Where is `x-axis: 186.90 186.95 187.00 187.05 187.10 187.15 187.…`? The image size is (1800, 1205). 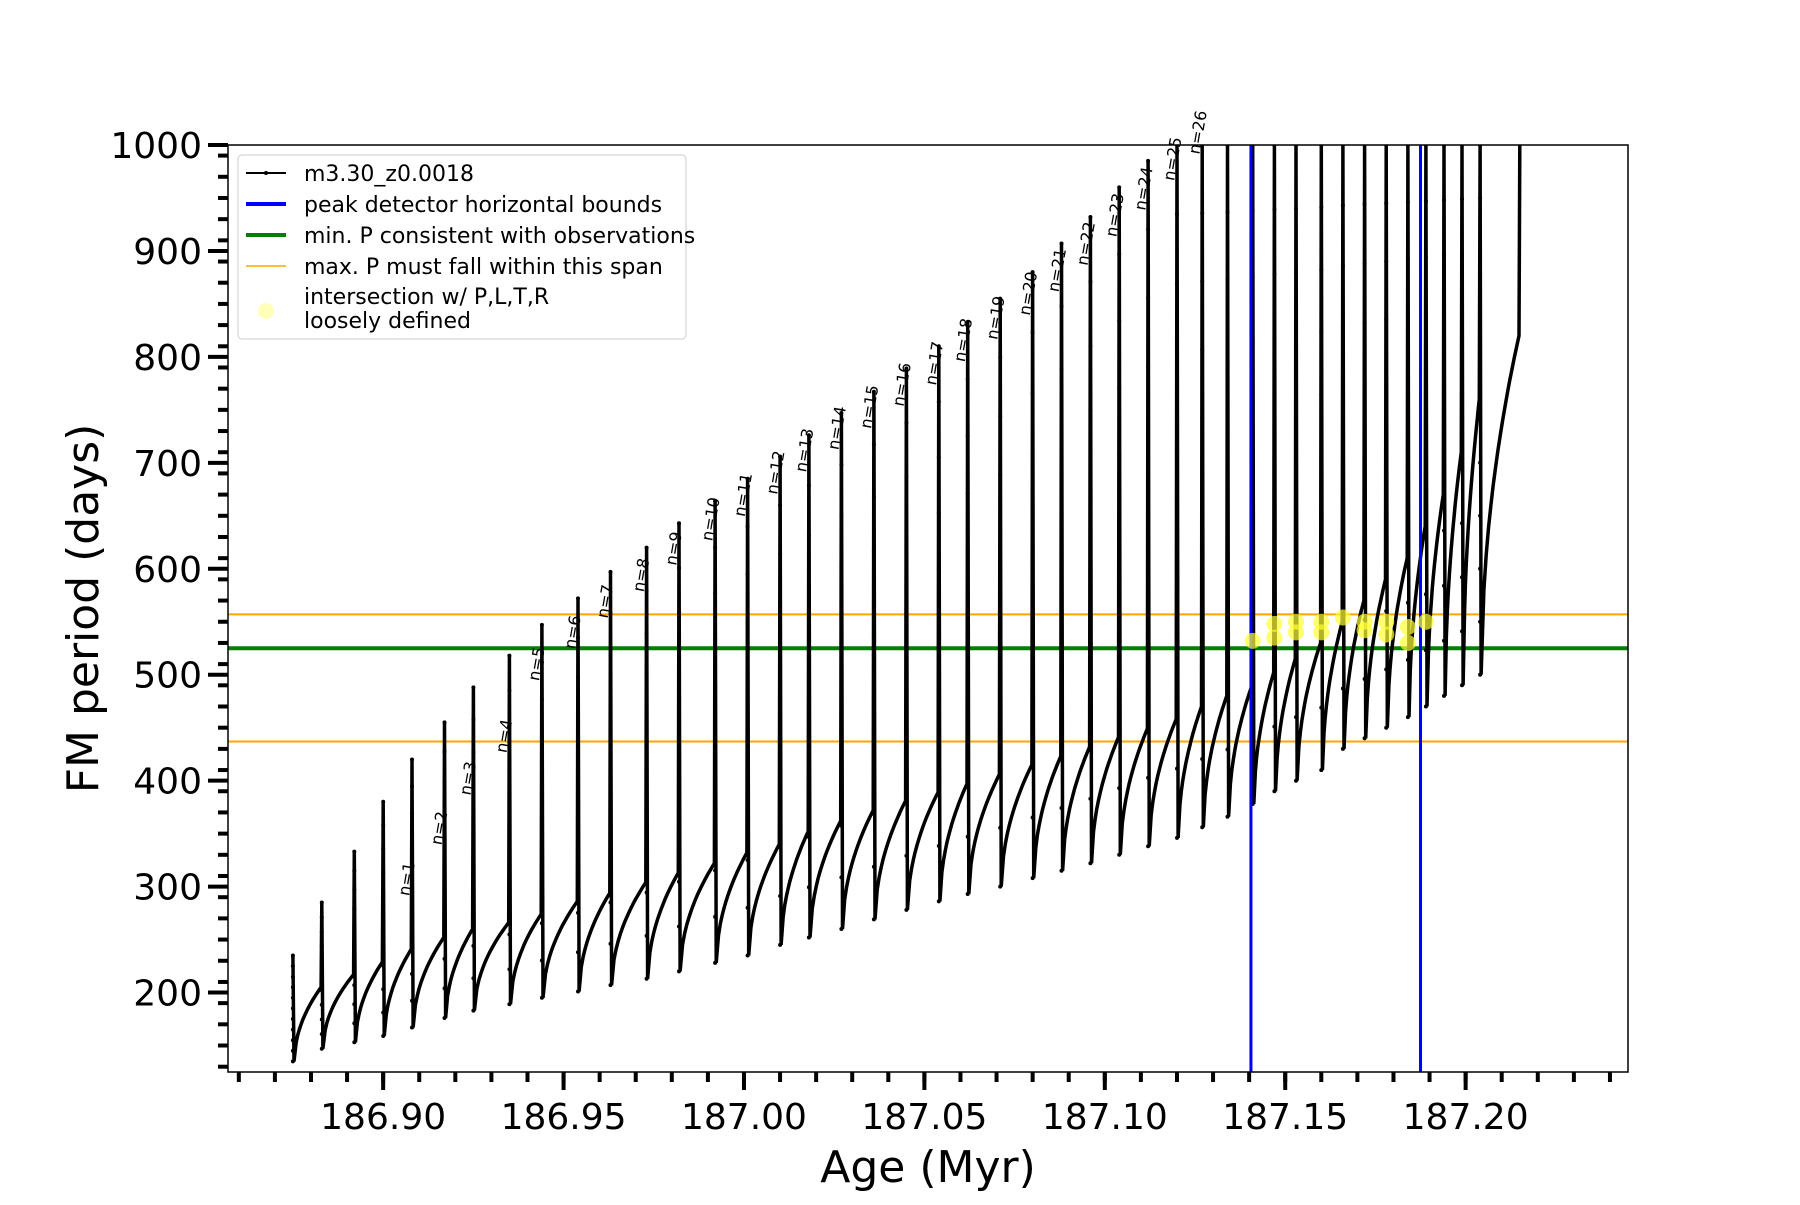
x-axis: 186.90 186.95 187.00 187.05 187.10 187.15 187.… is located at coordinates (924, 1105).